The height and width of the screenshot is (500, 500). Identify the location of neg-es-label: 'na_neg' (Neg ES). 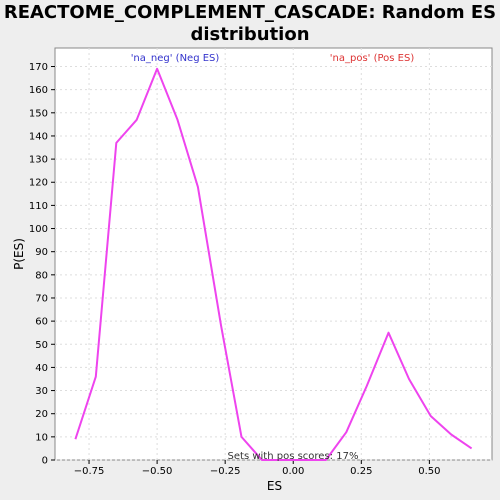
(175, 58).